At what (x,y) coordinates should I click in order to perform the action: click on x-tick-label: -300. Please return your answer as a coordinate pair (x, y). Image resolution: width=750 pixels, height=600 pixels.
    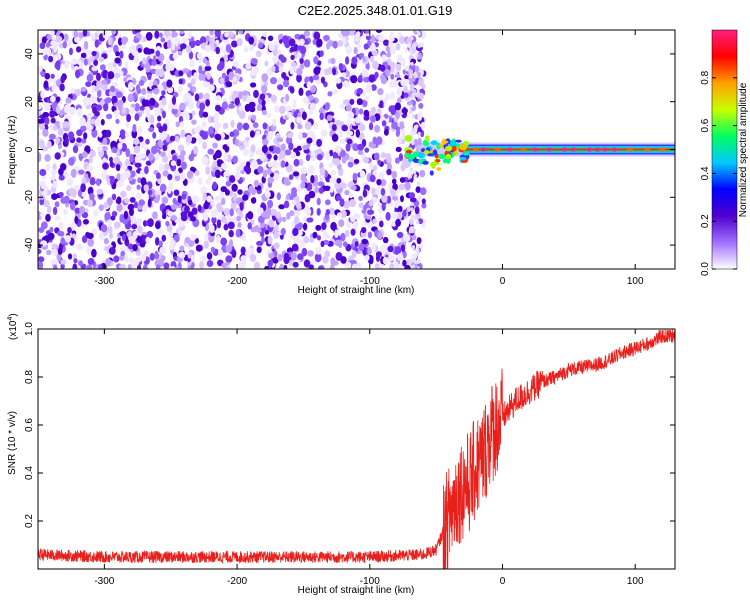
    Looking at the image, I should click on (104, 281).